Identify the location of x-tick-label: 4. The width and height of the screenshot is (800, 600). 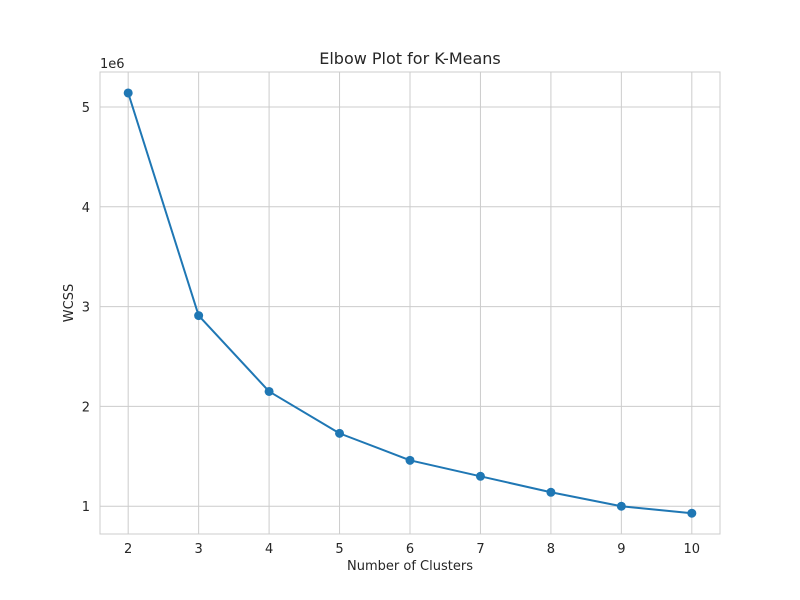
(269, 549).